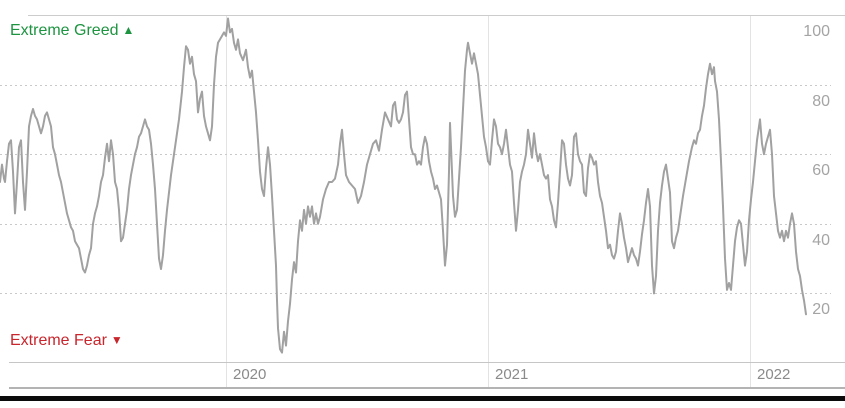 This screenshot has height=408, width=845. Describe the element at coordinates (116, 340) in the screenshot. I see `triangle-down-icon: ▼` at that location.